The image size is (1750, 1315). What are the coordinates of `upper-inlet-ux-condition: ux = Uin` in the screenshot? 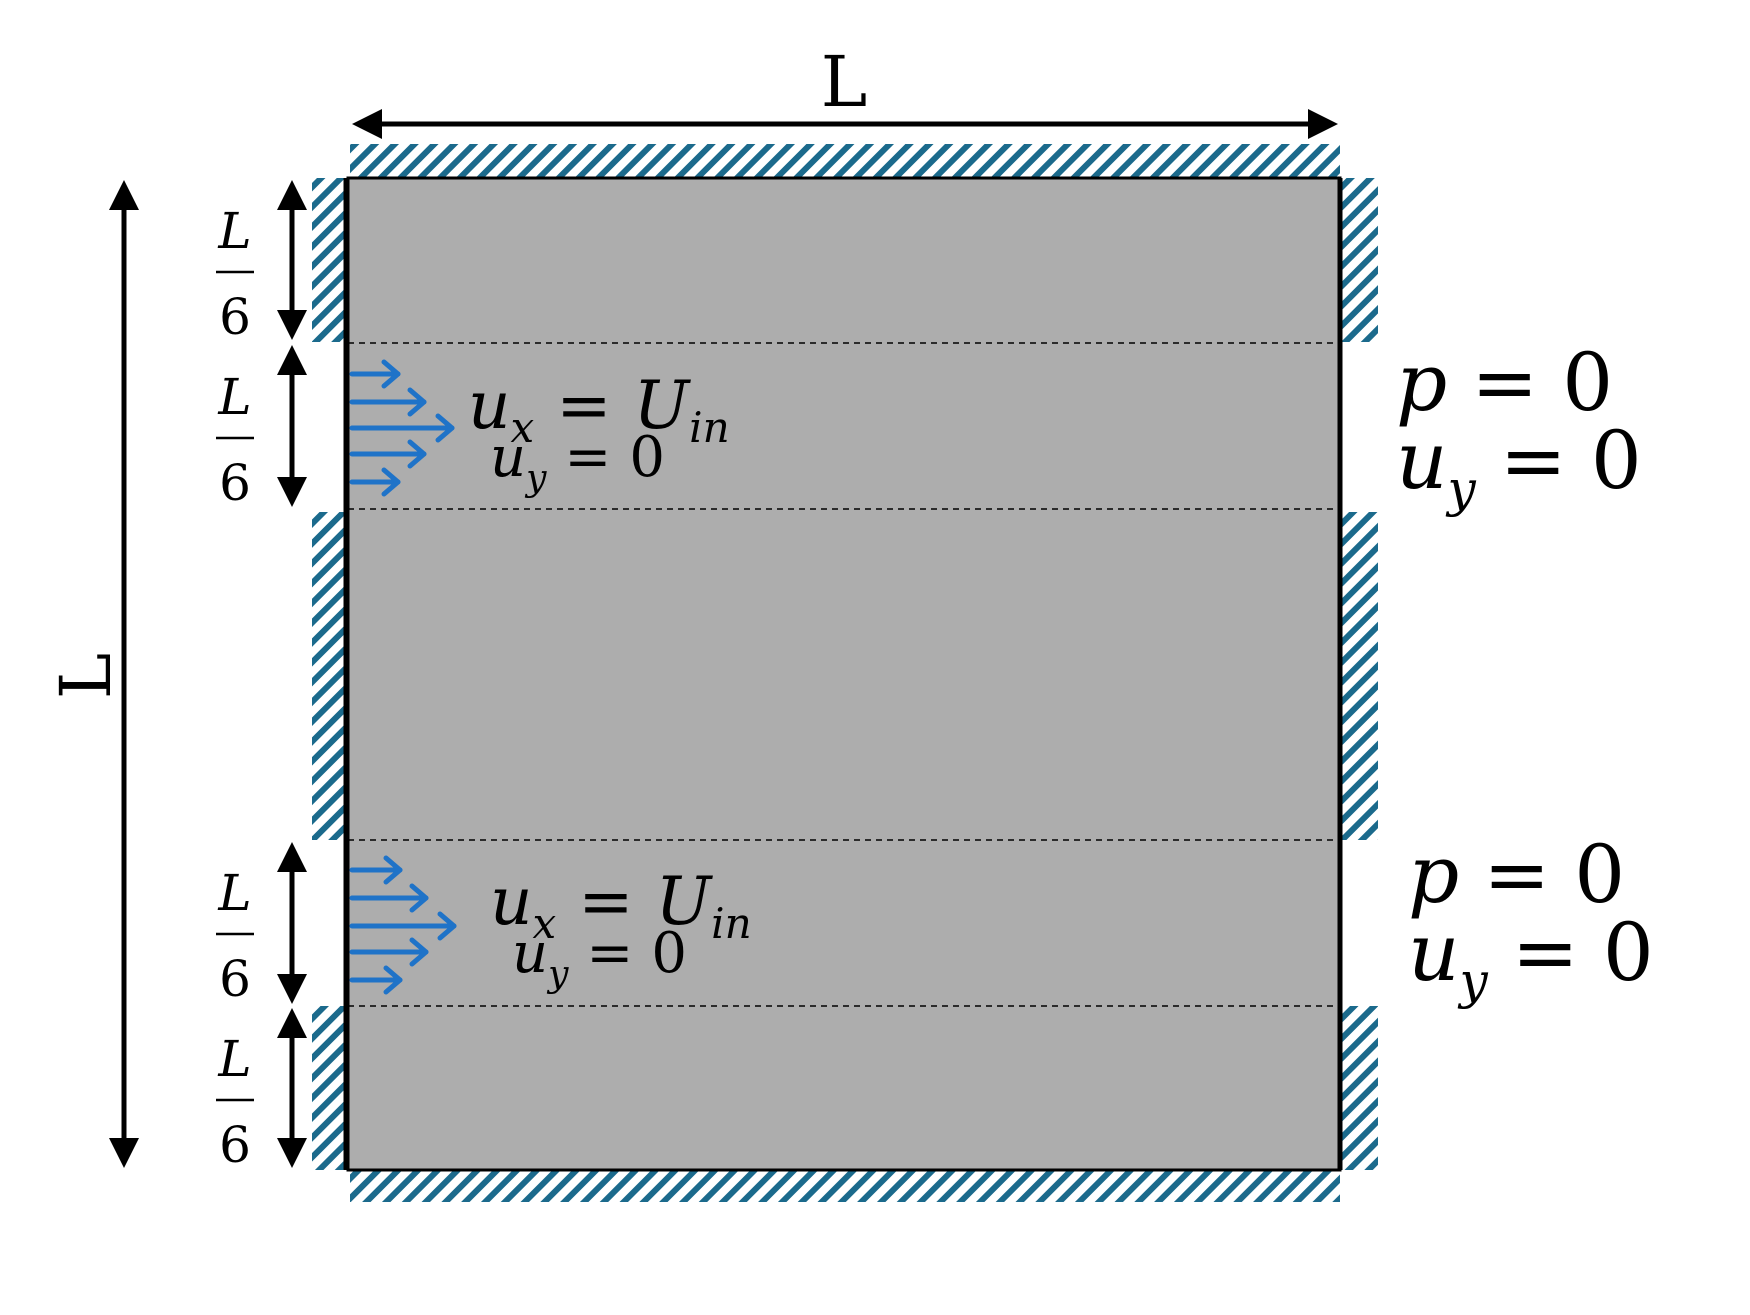 It's located at (599, 409).